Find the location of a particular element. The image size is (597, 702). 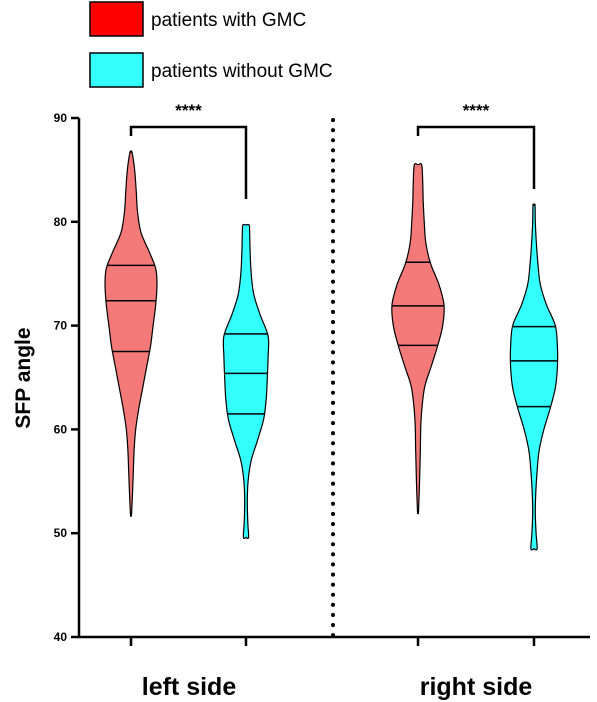

y-tick-label: 60 is located at coordinates (61, 429).